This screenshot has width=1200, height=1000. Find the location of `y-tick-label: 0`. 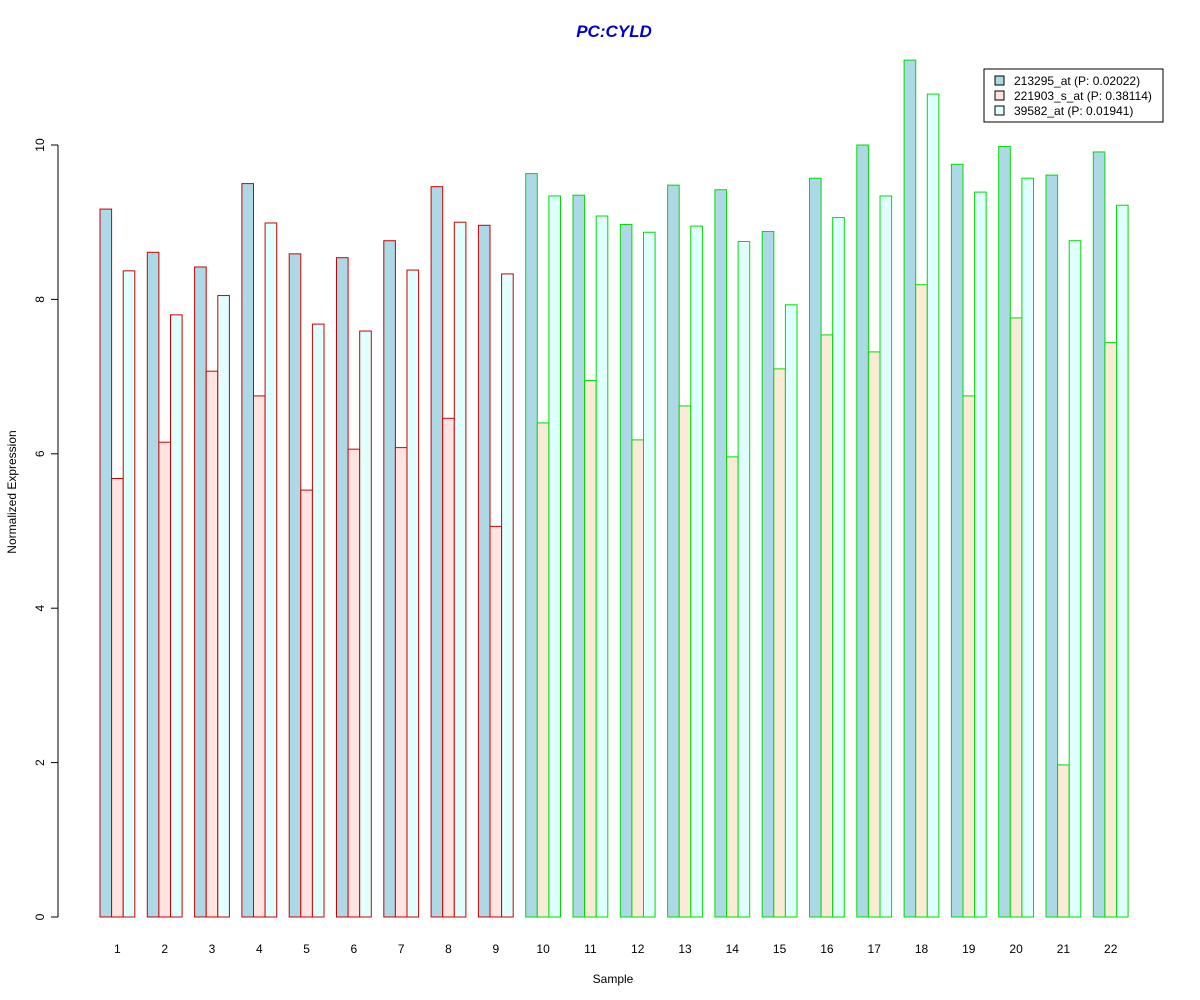

y-tick-label: 0 is located at coordinates (40, 916).